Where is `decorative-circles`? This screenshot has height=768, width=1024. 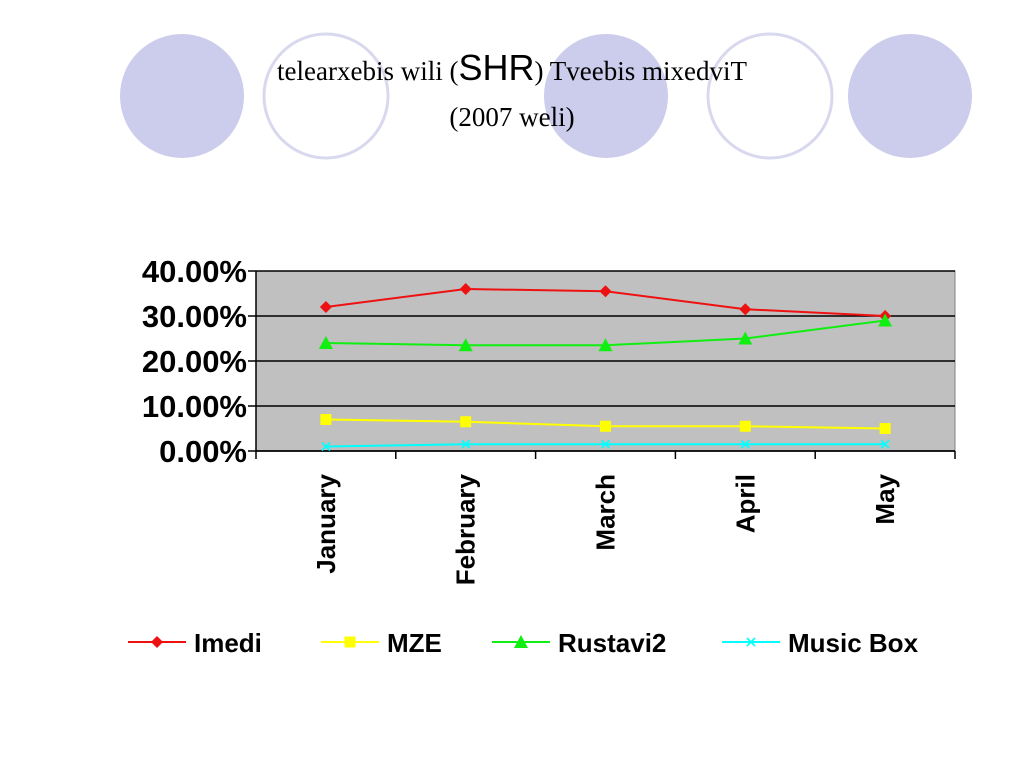
decorative-circles is located at coordinates (546, 96).